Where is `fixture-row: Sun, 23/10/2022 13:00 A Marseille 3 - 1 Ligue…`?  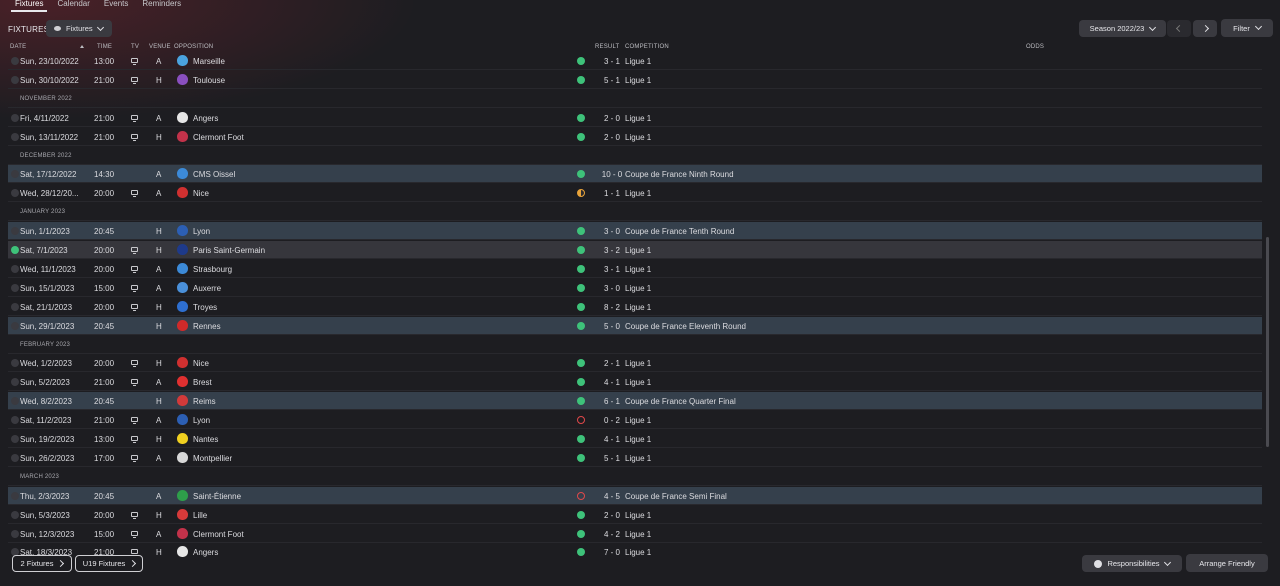 fixture-row: Sun, 23/10/2022 13:00 A Marseille 3 - 1 Ligue… is located at coordinates (635, 61).